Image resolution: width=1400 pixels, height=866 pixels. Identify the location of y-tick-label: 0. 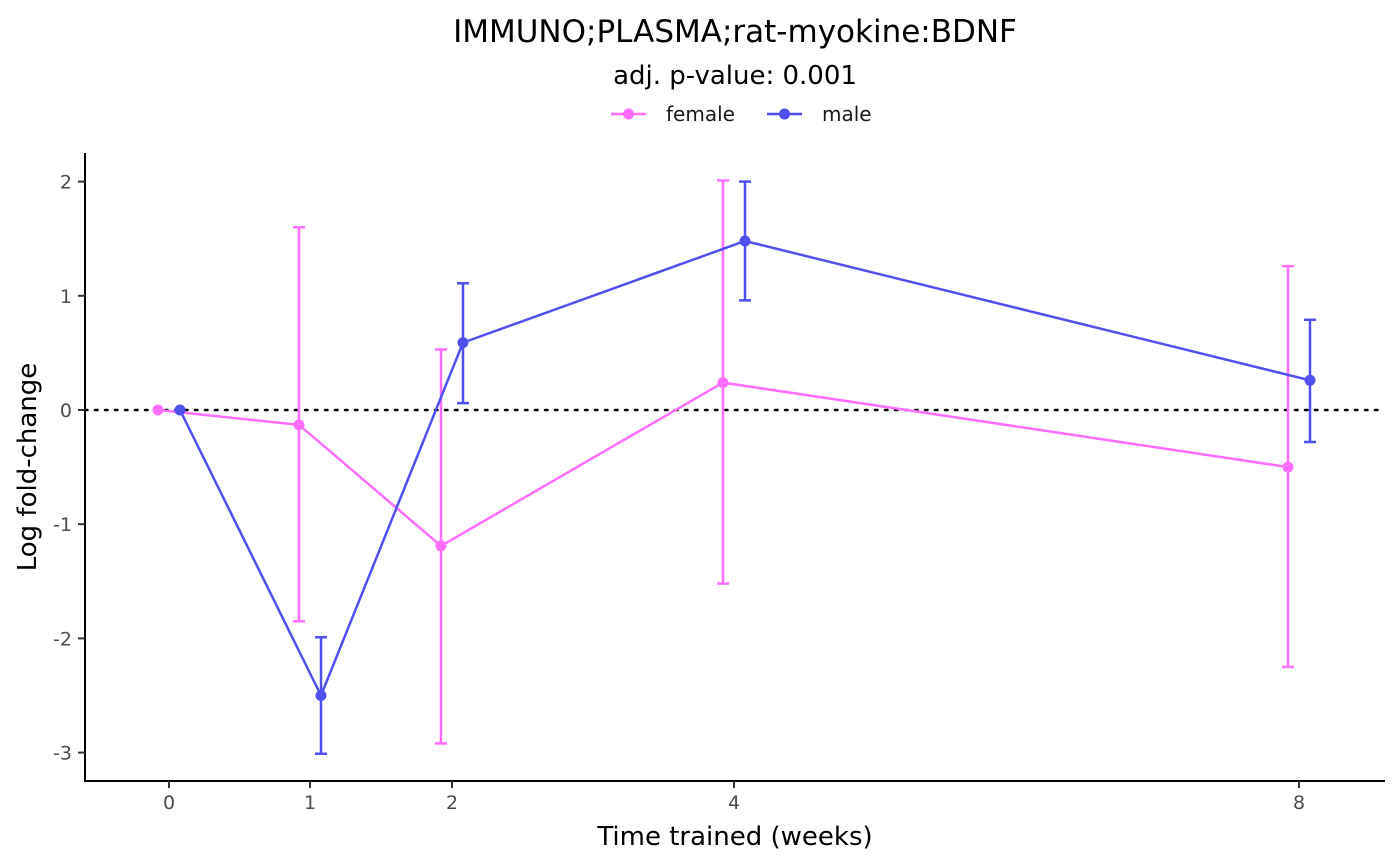
(66, 411).